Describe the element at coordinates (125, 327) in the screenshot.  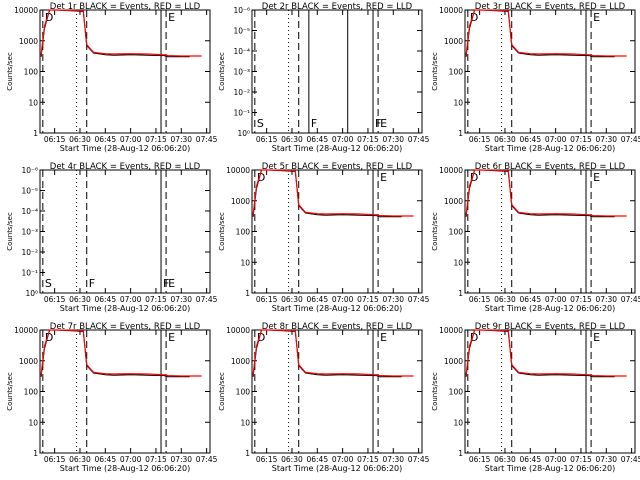
I see `panel-title: Det 7r BLACK = Events, RED = LLD` at that location.